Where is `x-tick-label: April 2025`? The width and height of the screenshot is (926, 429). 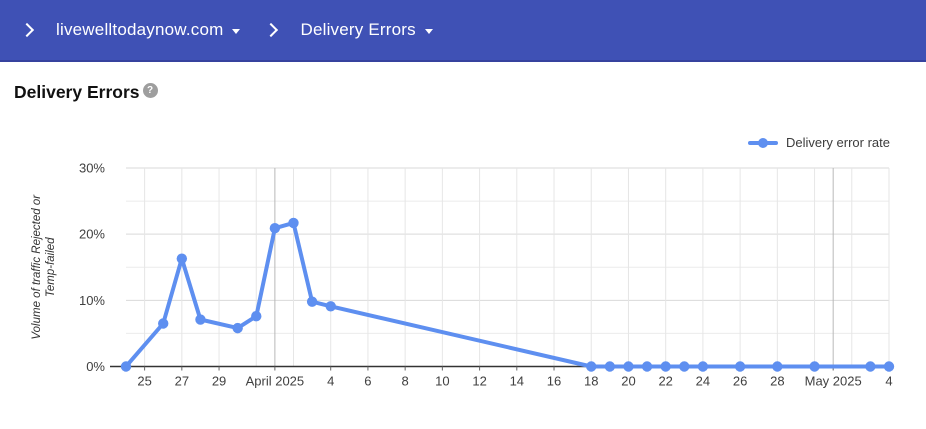
x-tick-label: April 2025 is located at coordinates (275, 381).